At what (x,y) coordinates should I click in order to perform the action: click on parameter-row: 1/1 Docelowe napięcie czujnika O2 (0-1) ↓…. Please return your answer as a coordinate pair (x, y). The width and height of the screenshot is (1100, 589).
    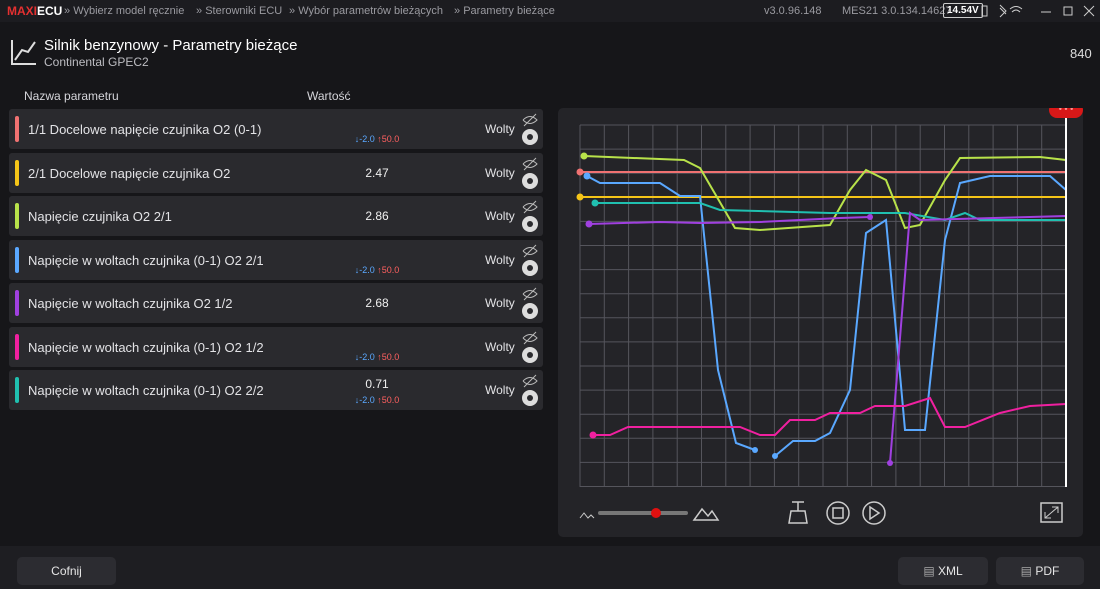
    Looking at the image, I should click on (276, 129).